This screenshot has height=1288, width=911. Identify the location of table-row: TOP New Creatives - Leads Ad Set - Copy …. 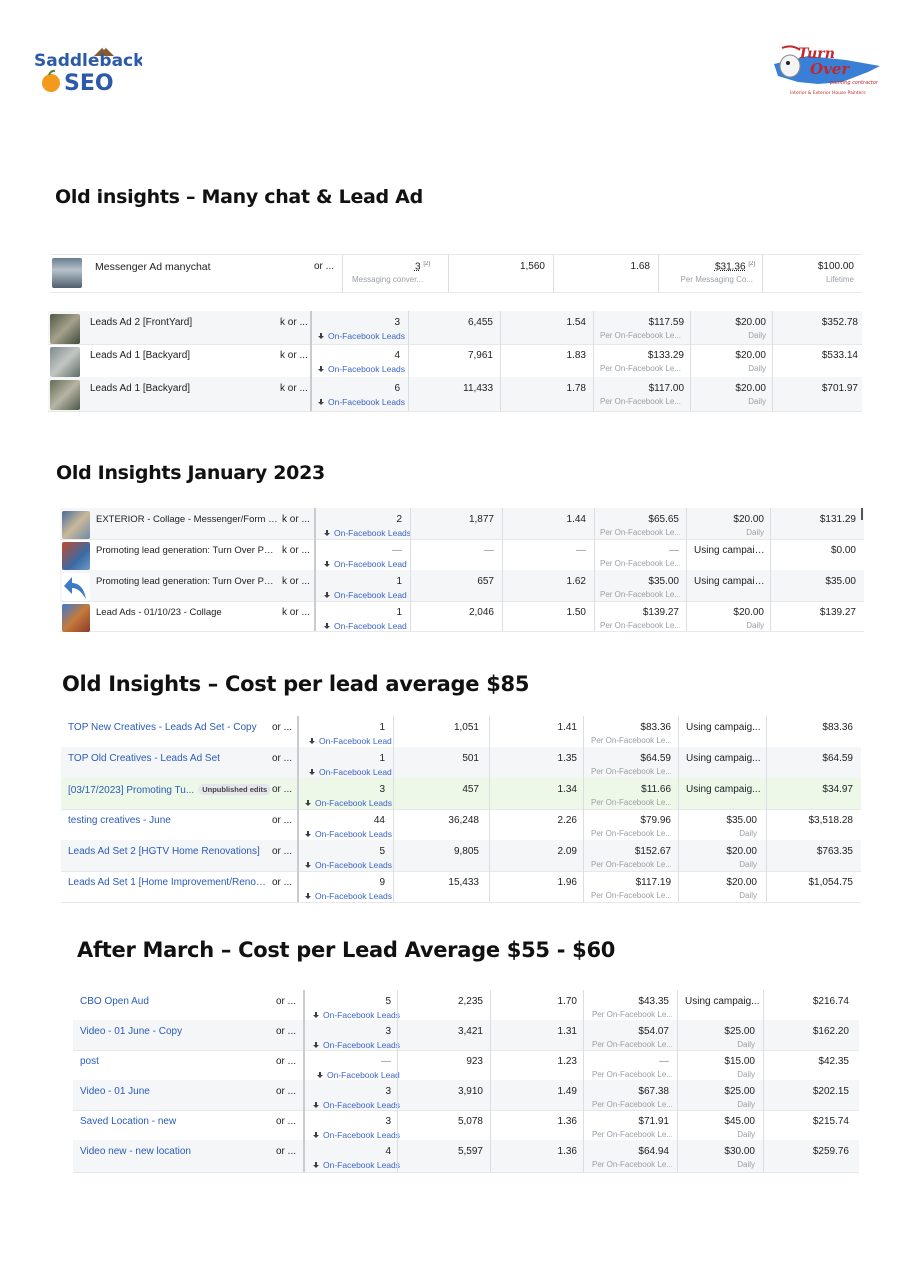
(461, 732).